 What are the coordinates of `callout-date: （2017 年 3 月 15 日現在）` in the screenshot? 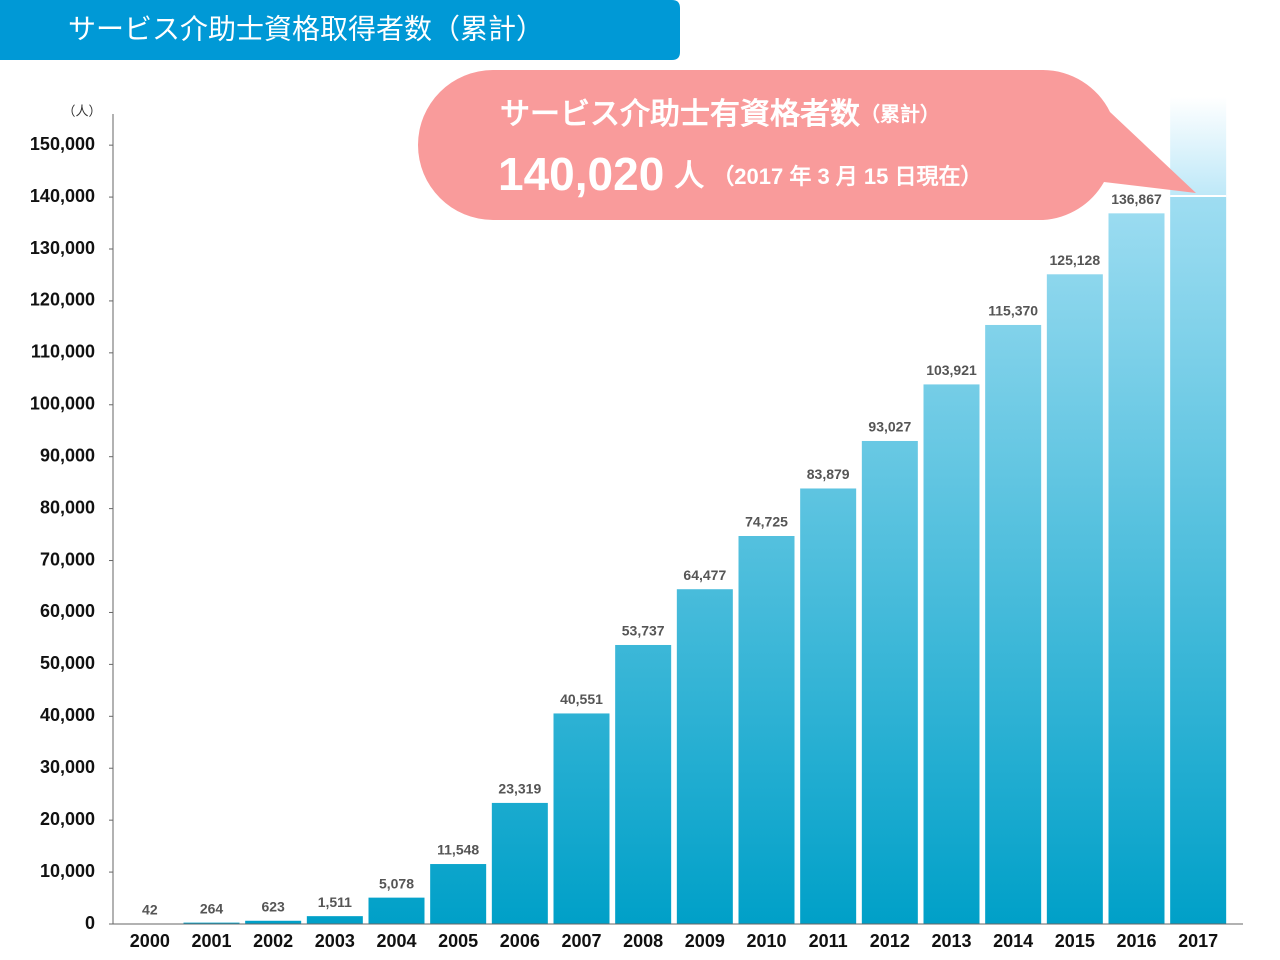 It's located at (847, 176).